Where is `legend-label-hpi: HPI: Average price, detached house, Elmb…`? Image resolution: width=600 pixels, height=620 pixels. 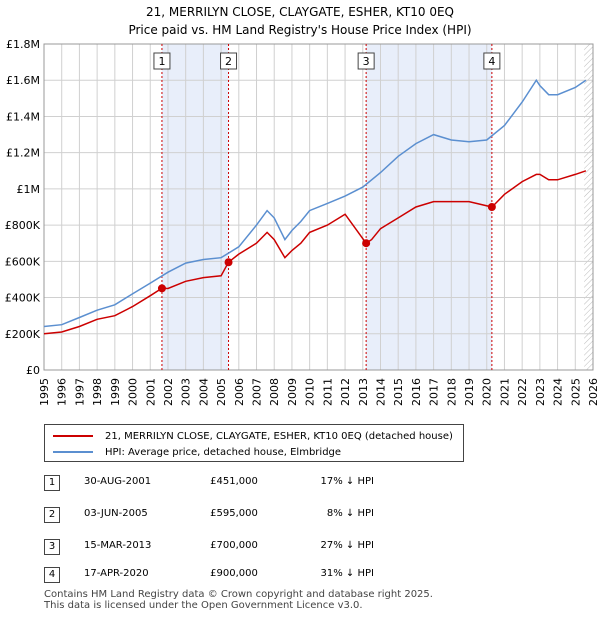 legend-label-hpi: HPI: Average price, detached house, Elmb… is located at coordinates (223, 452).